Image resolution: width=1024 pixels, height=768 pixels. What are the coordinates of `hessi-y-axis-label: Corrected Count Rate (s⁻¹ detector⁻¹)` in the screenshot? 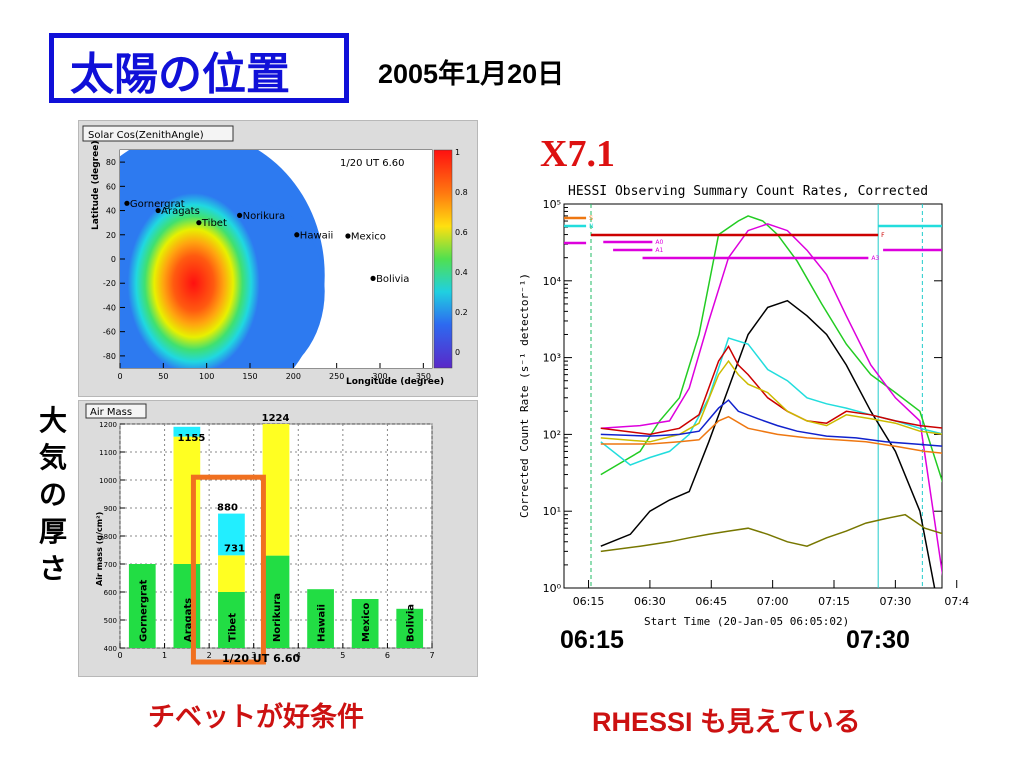 It's located at (524, 395).